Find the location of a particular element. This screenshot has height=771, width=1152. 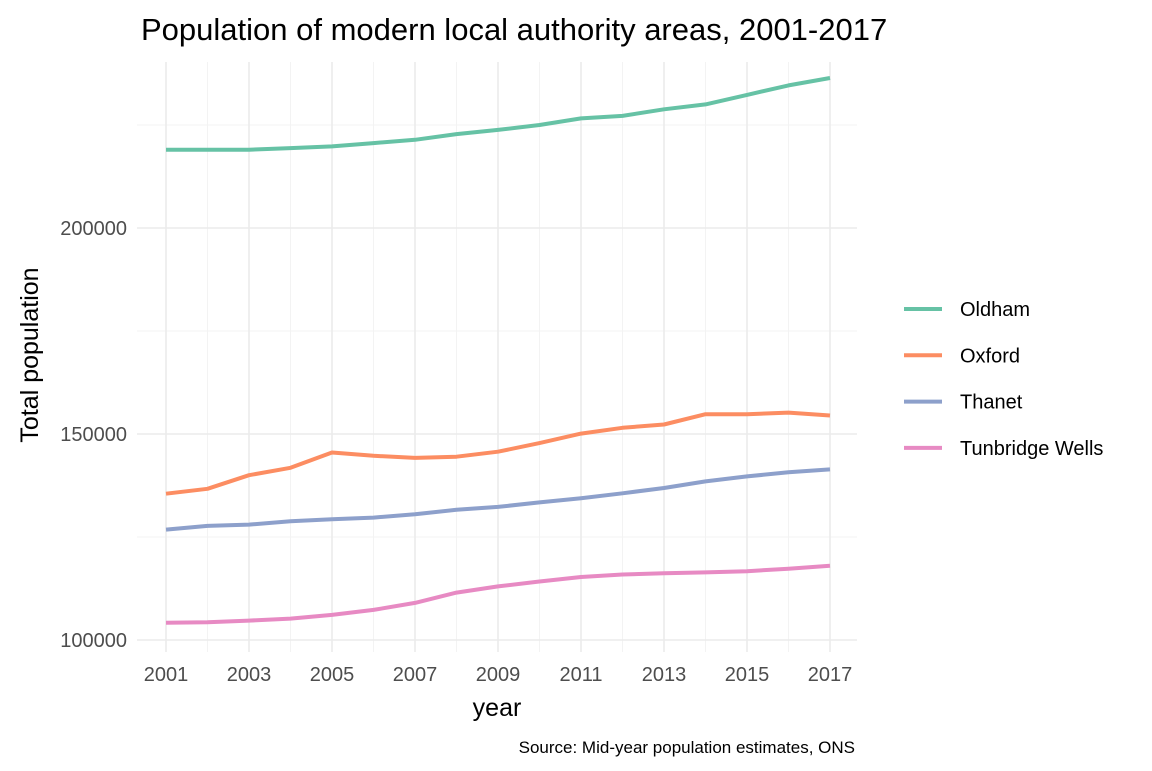

legend-label-oxford: Oxford is located at coordinates (990, 356).